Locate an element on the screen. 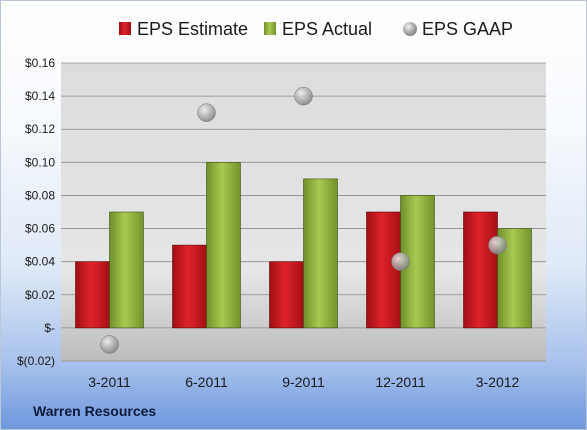 This screenshot has width=587, height=430. x-tick-label: 12-2011 is located at coordinates (400, 382).